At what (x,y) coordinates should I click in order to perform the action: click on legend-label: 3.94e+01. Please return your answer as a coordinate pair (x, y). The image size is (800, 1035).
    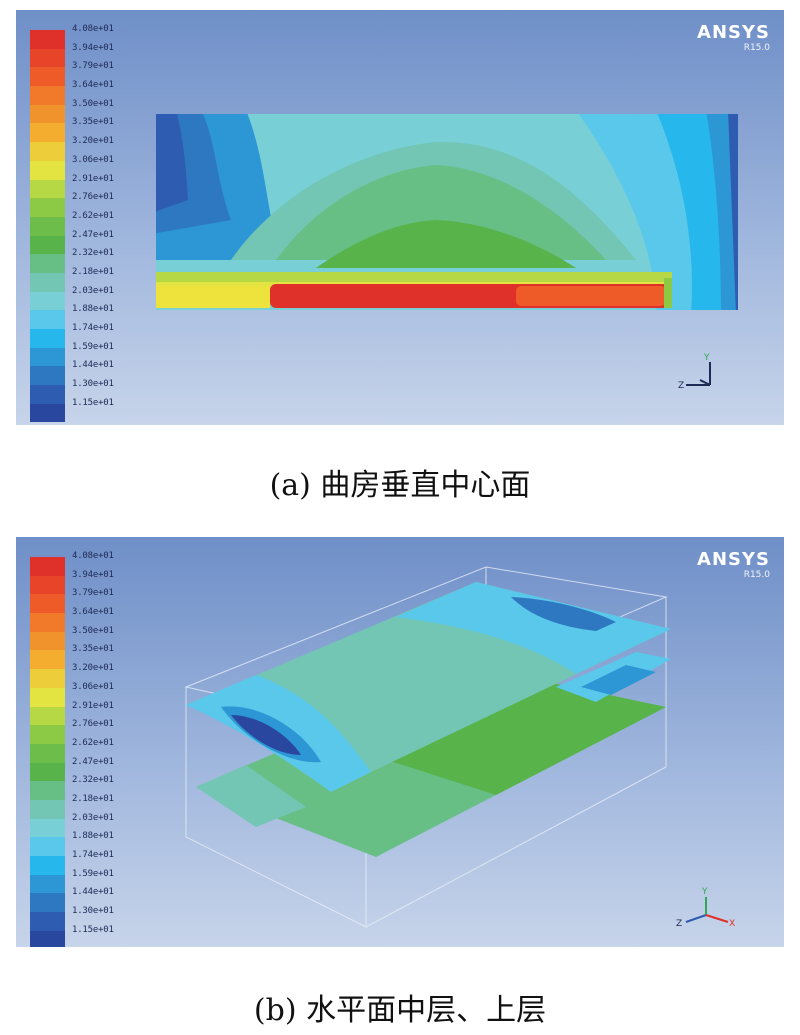
    Looking at the image, I should click on (93, 47).